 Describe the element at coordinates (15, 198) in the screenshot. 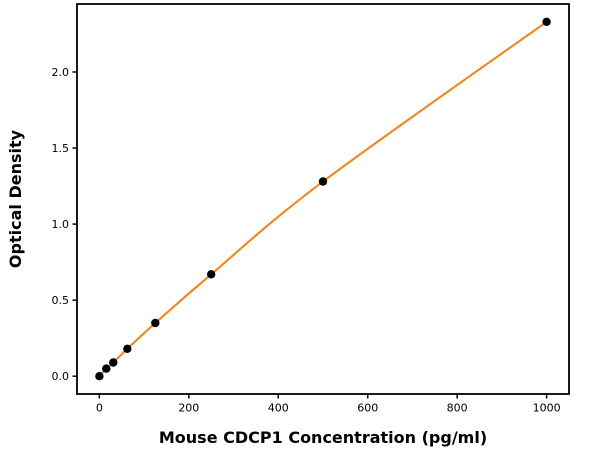

I see `y-axis-label: Optical Density` at that location.